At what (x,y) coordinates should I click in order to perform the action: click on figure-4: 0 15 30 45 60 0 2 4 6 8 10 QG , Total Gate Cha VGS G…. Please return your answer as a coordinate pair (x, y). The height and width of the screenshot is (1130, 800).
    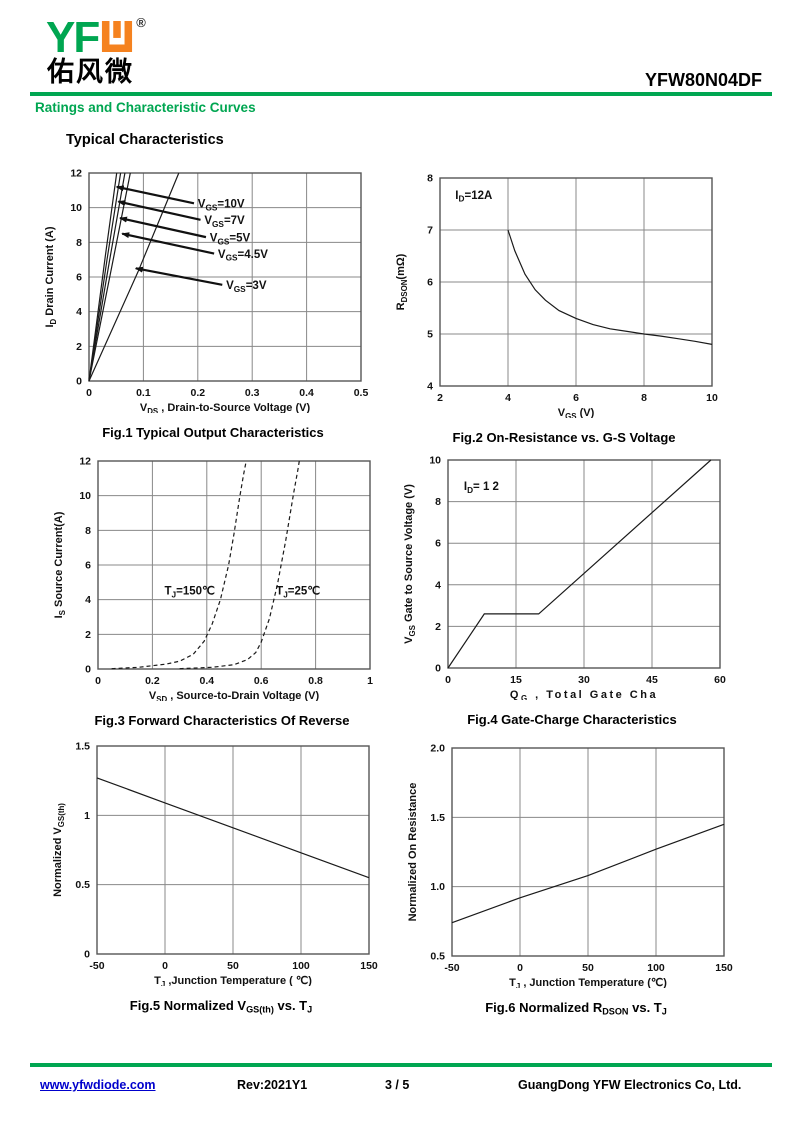
    Looking at the image, I should click on (572, 590).